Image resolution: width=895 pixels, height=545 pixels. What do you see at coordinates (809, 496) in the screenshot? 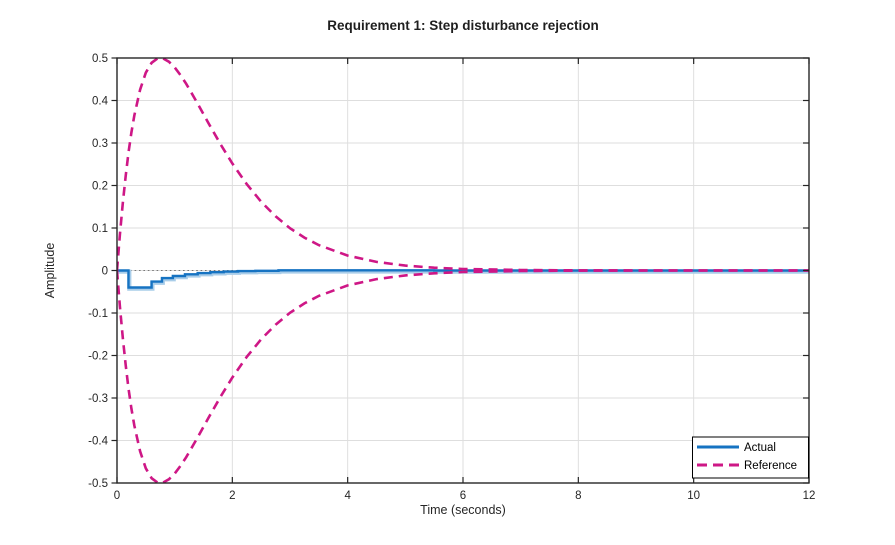
I see `x-tick-label: 12` at bounding box center [809, 496].